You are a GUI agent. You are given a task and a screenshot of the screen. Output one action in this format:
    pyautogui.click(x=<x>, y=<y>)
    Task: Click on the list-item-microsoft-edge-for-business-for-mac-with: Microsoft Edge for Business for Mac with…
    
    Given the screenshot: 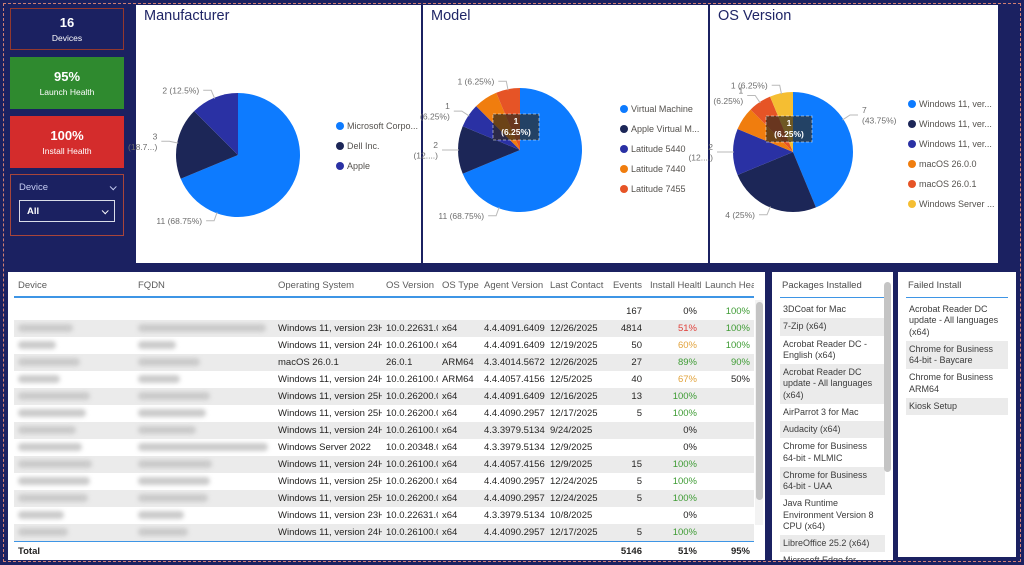 What is the action you would take?
    pyautogui.click(x=832, y=556)
    